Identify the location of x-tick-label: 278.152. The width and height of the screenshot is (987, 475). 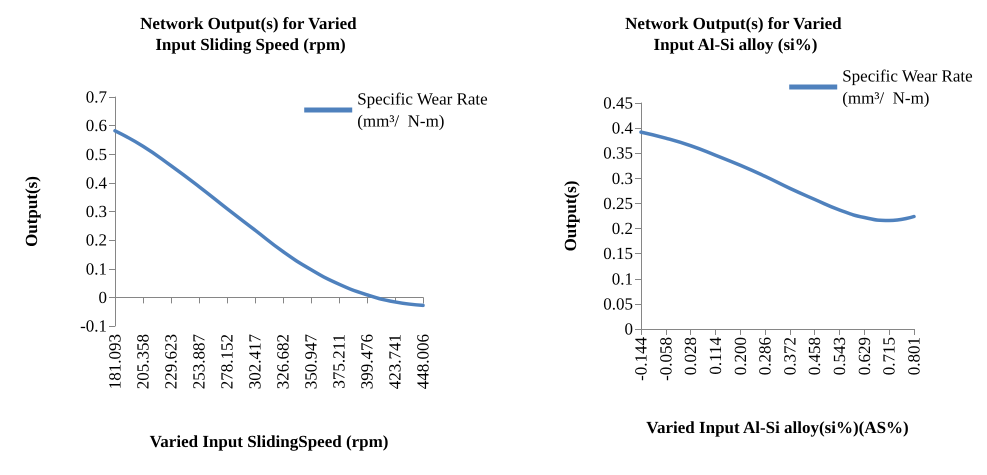
(227, 362).